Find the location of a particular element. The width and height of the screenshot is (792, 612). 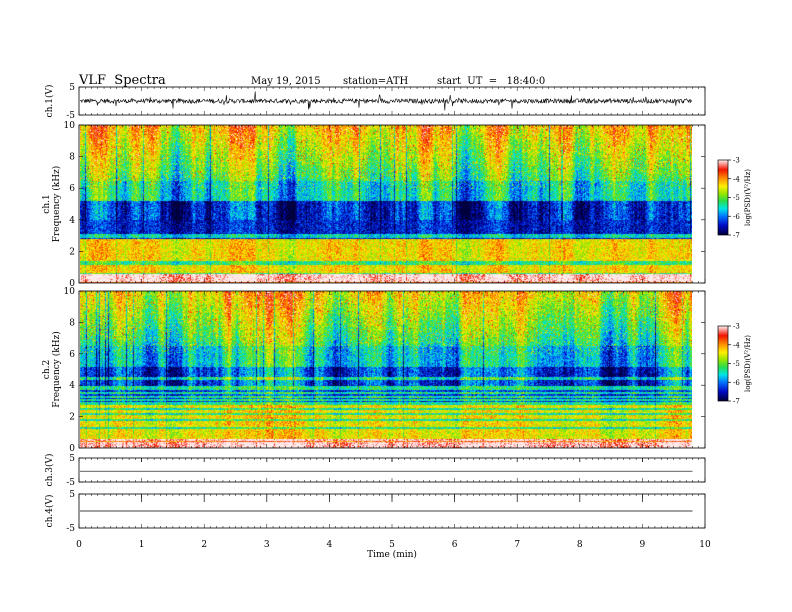

y-axis-label: ch.3(V) is located at coordinates (49, 470).